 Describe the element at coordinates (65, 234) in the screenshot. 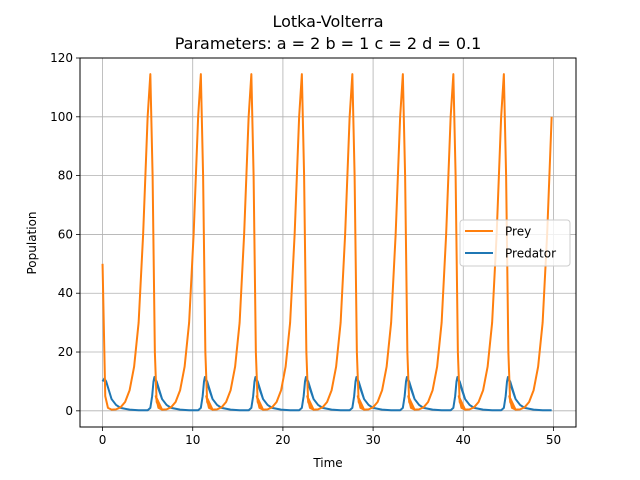

I see `y-tick-label: 60` at that location.